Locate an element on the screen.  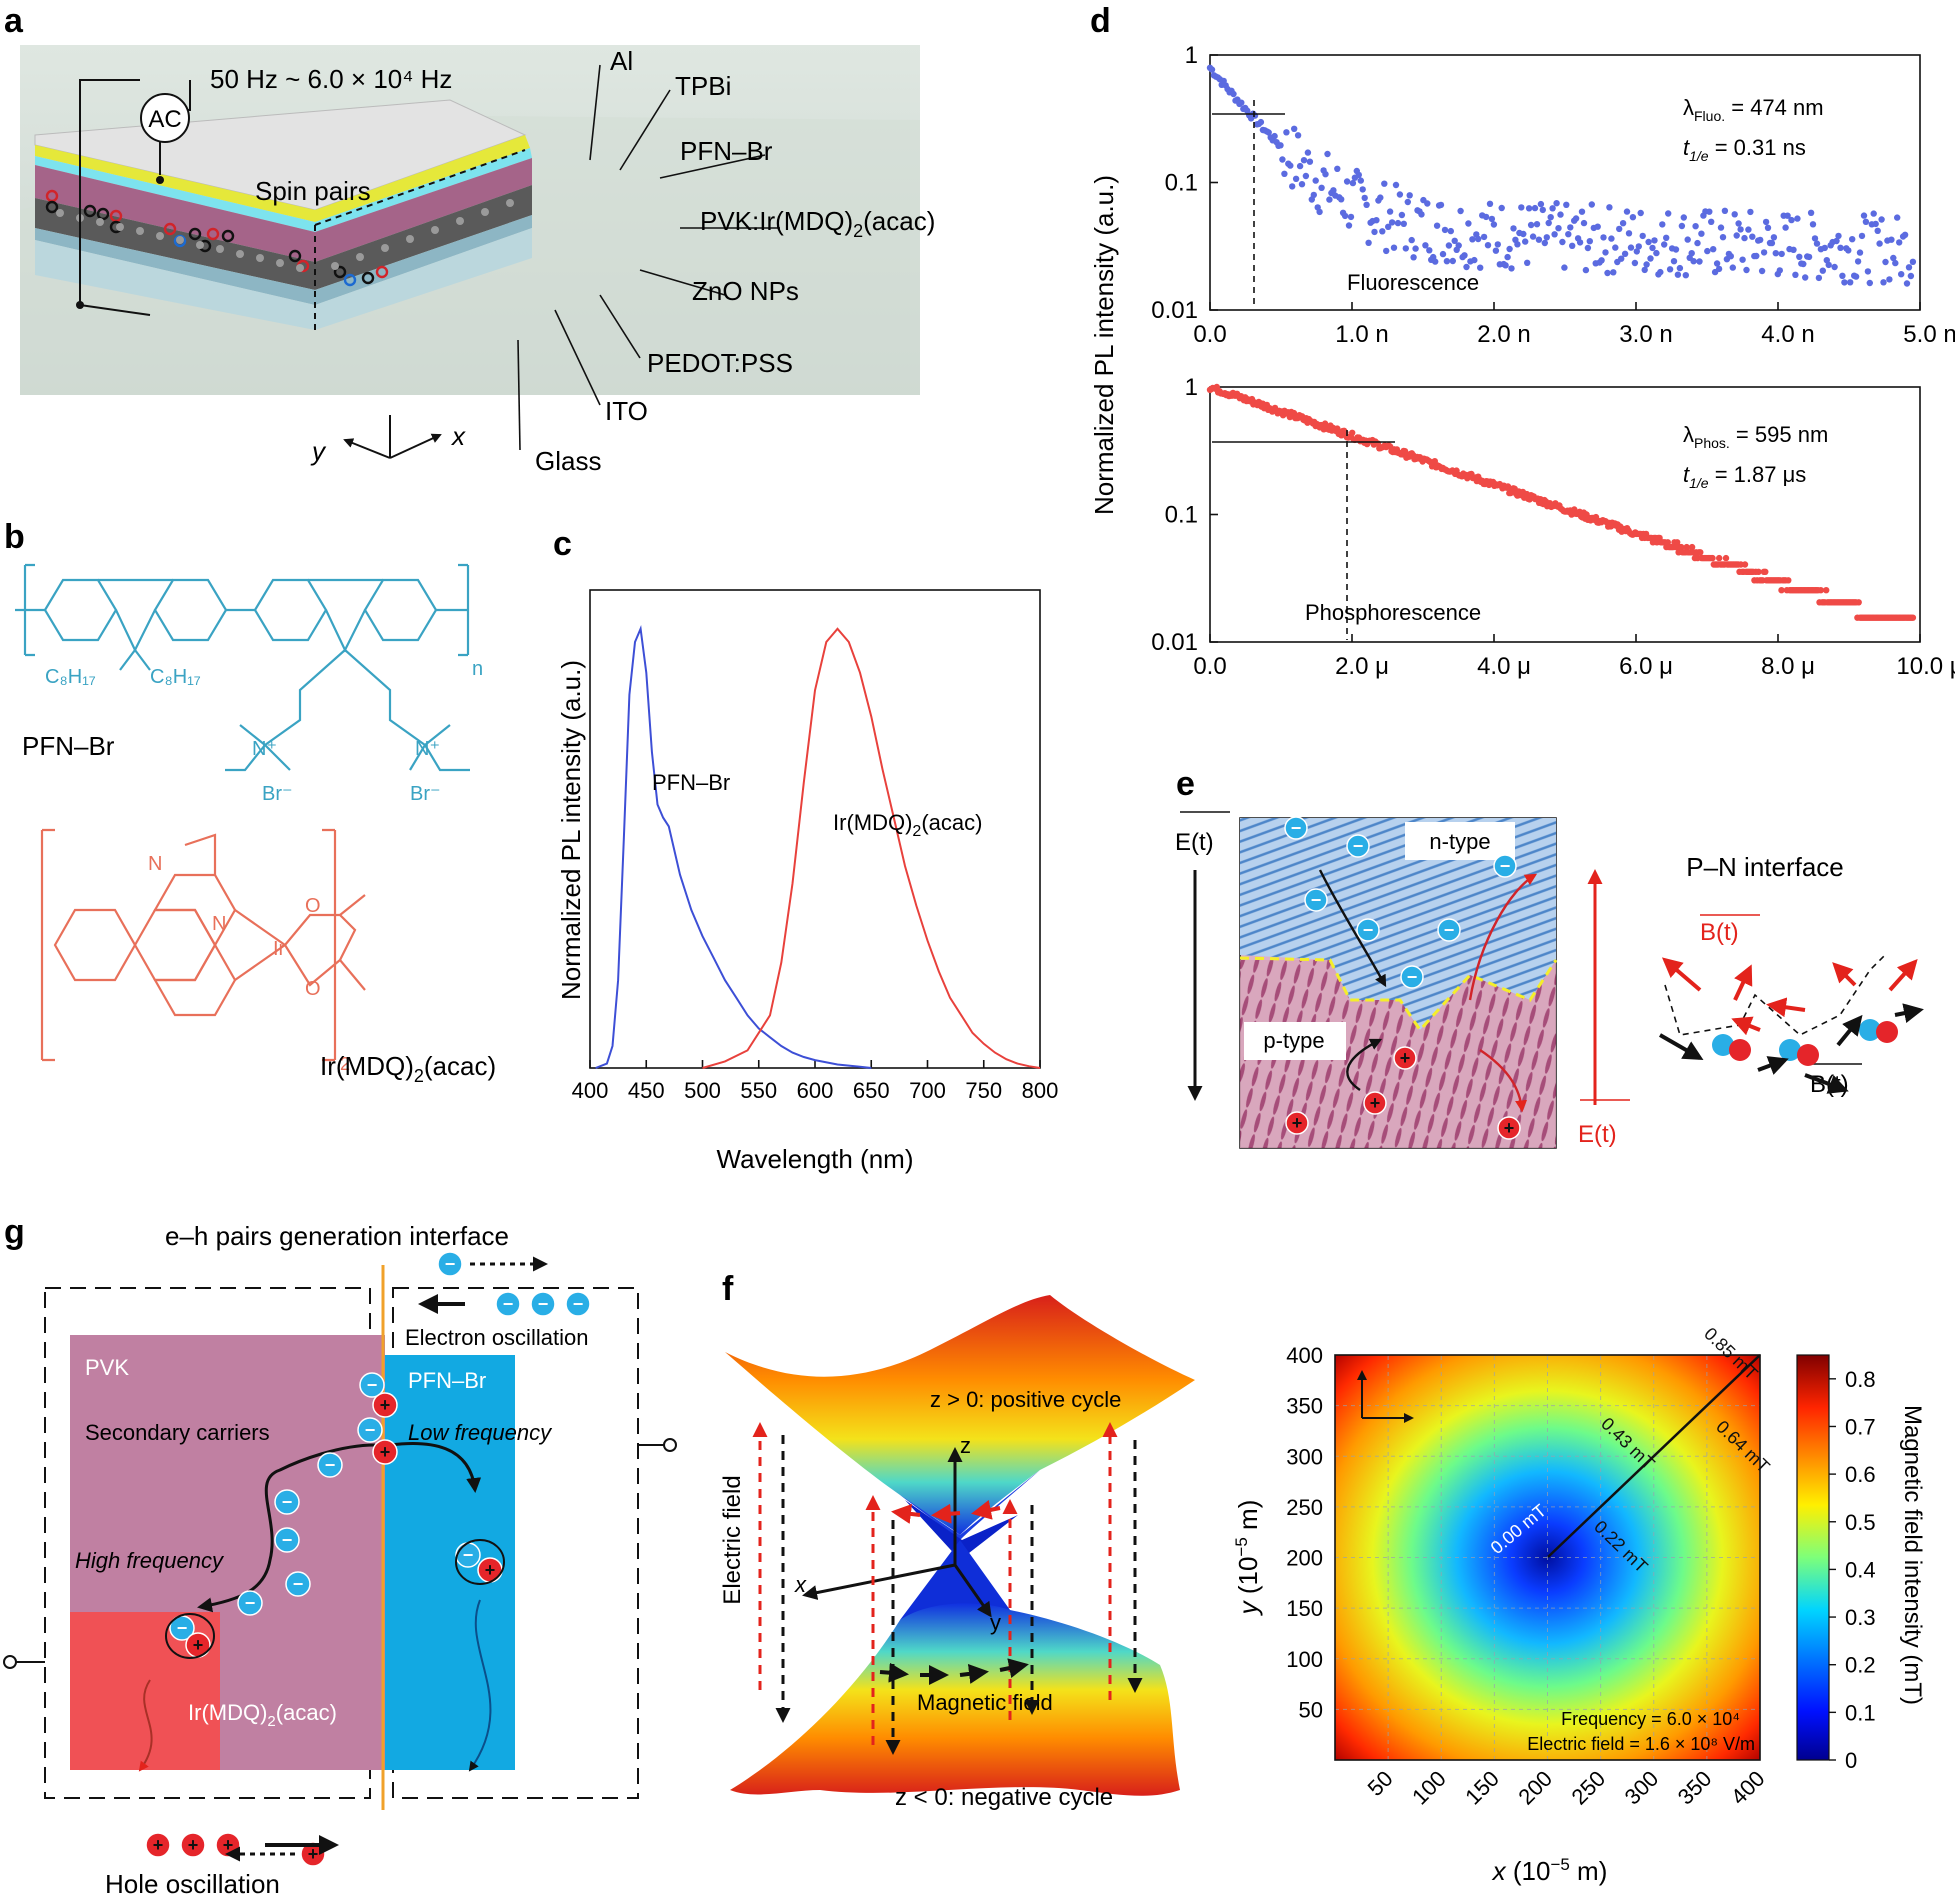
high-frequency-label: High frequency is located at coordinates (150, 1560).